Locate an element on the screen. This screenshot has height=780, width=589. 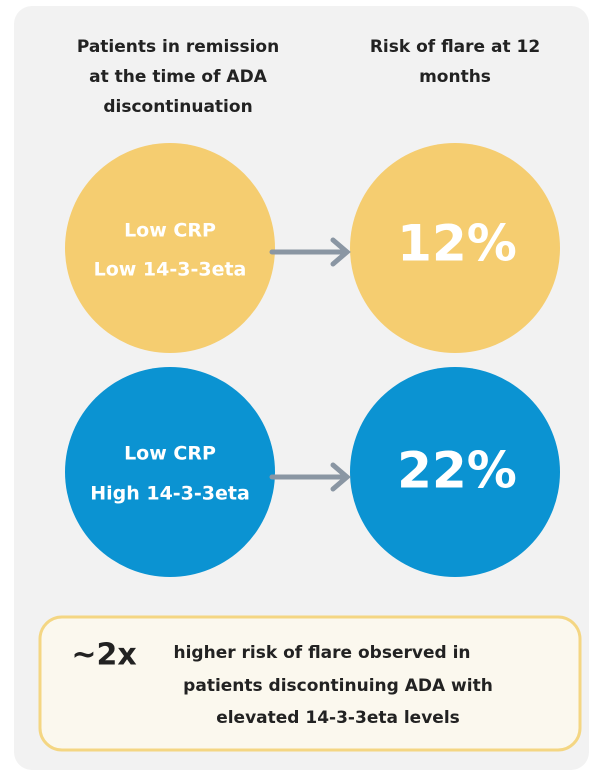
risk-value: 22% is located at coordinates (457, 471).